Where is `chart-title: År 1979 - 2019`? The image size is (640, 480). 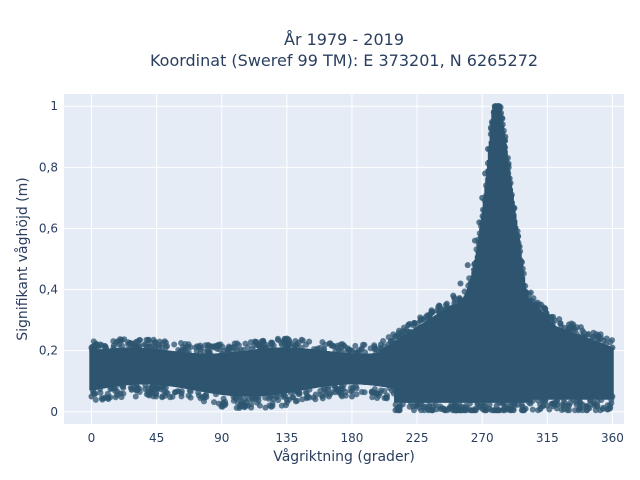 chart-title: År 1979 - 2019 is located at coordinates (344, 39).